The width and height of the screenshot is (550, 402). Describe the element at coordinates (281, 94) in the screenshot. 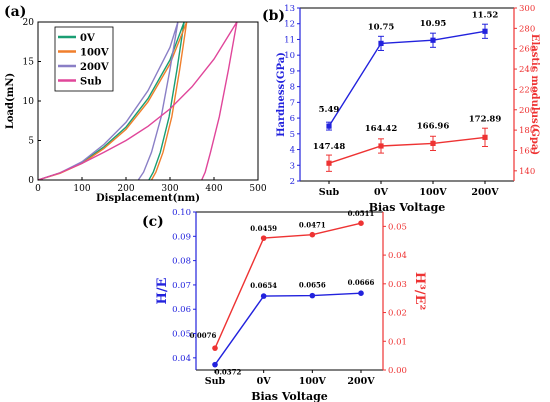

I see `left-y-axis-title: Hardness(GPa)` at that location.